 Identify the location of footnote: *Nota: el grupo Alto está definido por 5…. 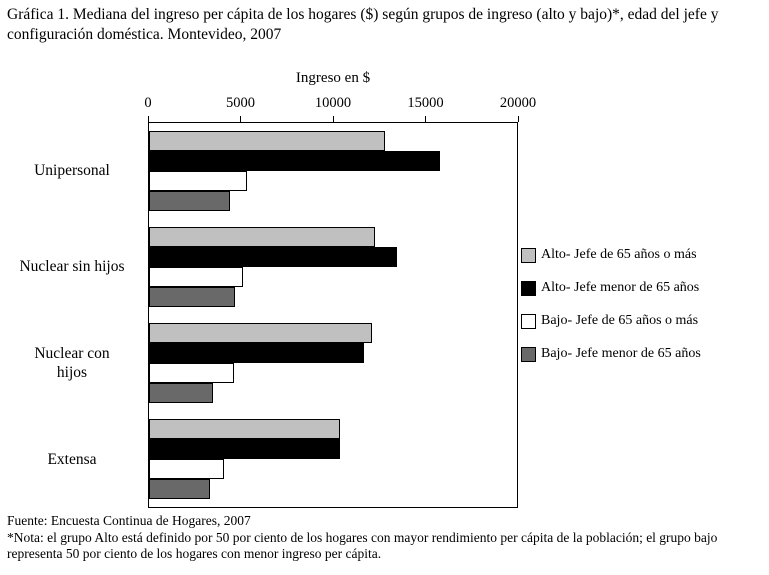
(362, 546).